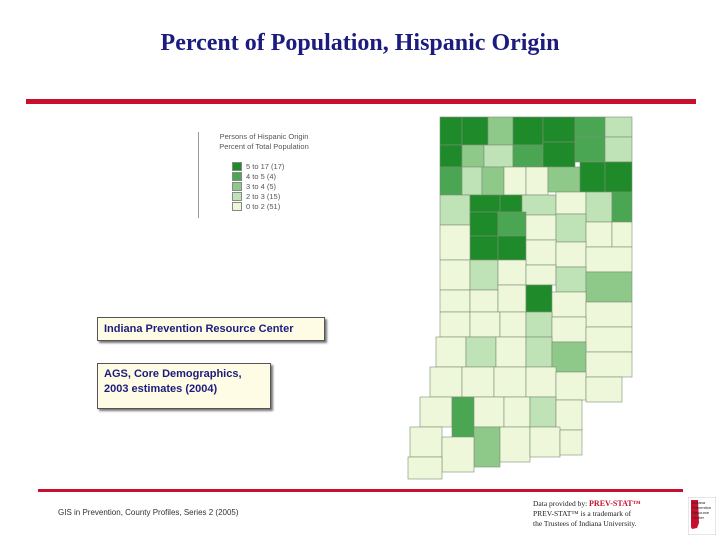  Describe the element at coordinates (361, 101) in the screenshot. I see `top-divider` at that location.